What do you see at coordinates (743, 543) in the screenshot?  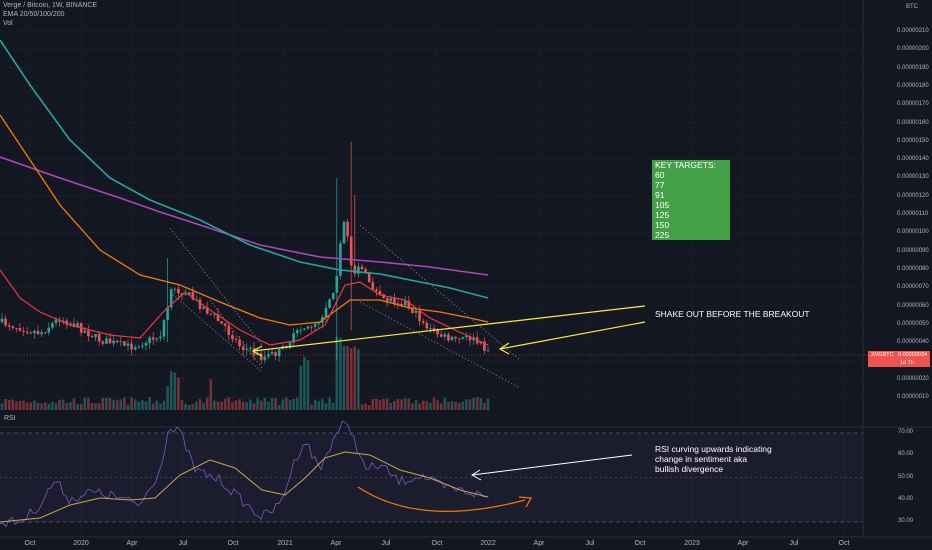 I see `time-tick: Apr` at bounding box center [743, 543].